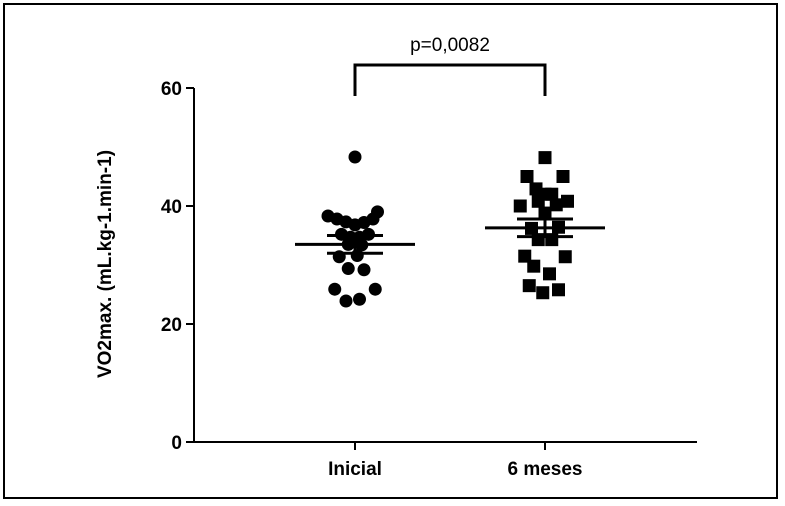  Describe the element at coordinates (171, 325) in the screenshot. I see `y-tick-label: 20` at that location.